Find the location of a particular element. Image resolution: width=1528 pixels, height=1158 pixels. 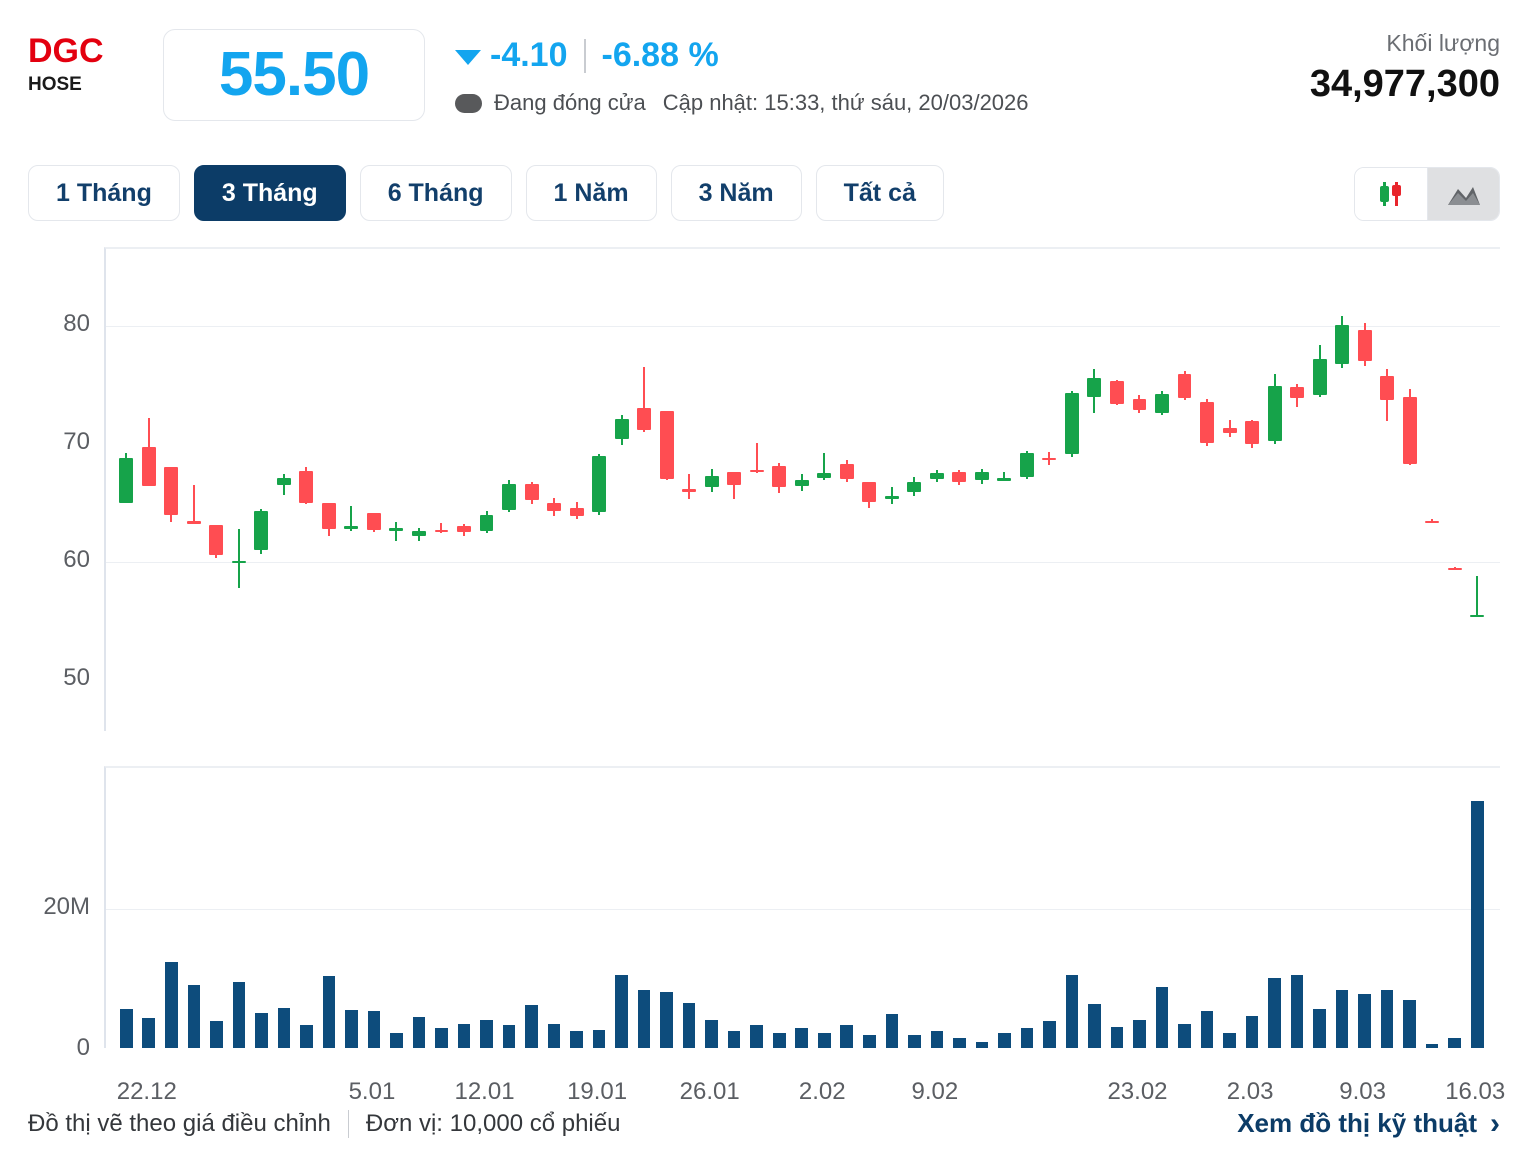

ticker-block: DGC HOSE is located at coordinates (90, 66).